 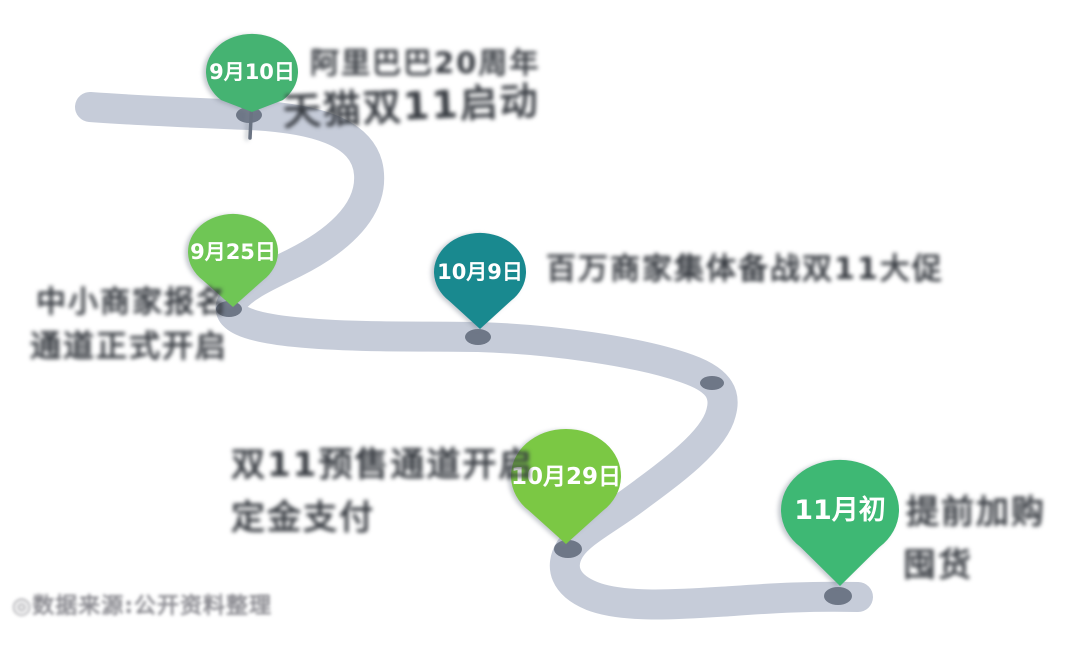 I want to click on milestone-label-oct29-line1: 双11预售通道开启, so click(x=383, y=465).